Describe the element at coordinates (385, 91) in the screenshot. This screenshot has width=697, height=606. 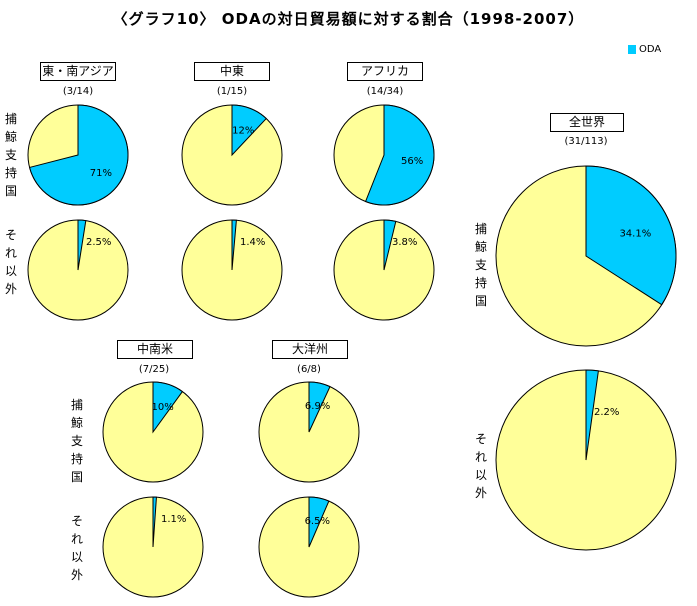
I see `group-count: (14/34)` at that location.